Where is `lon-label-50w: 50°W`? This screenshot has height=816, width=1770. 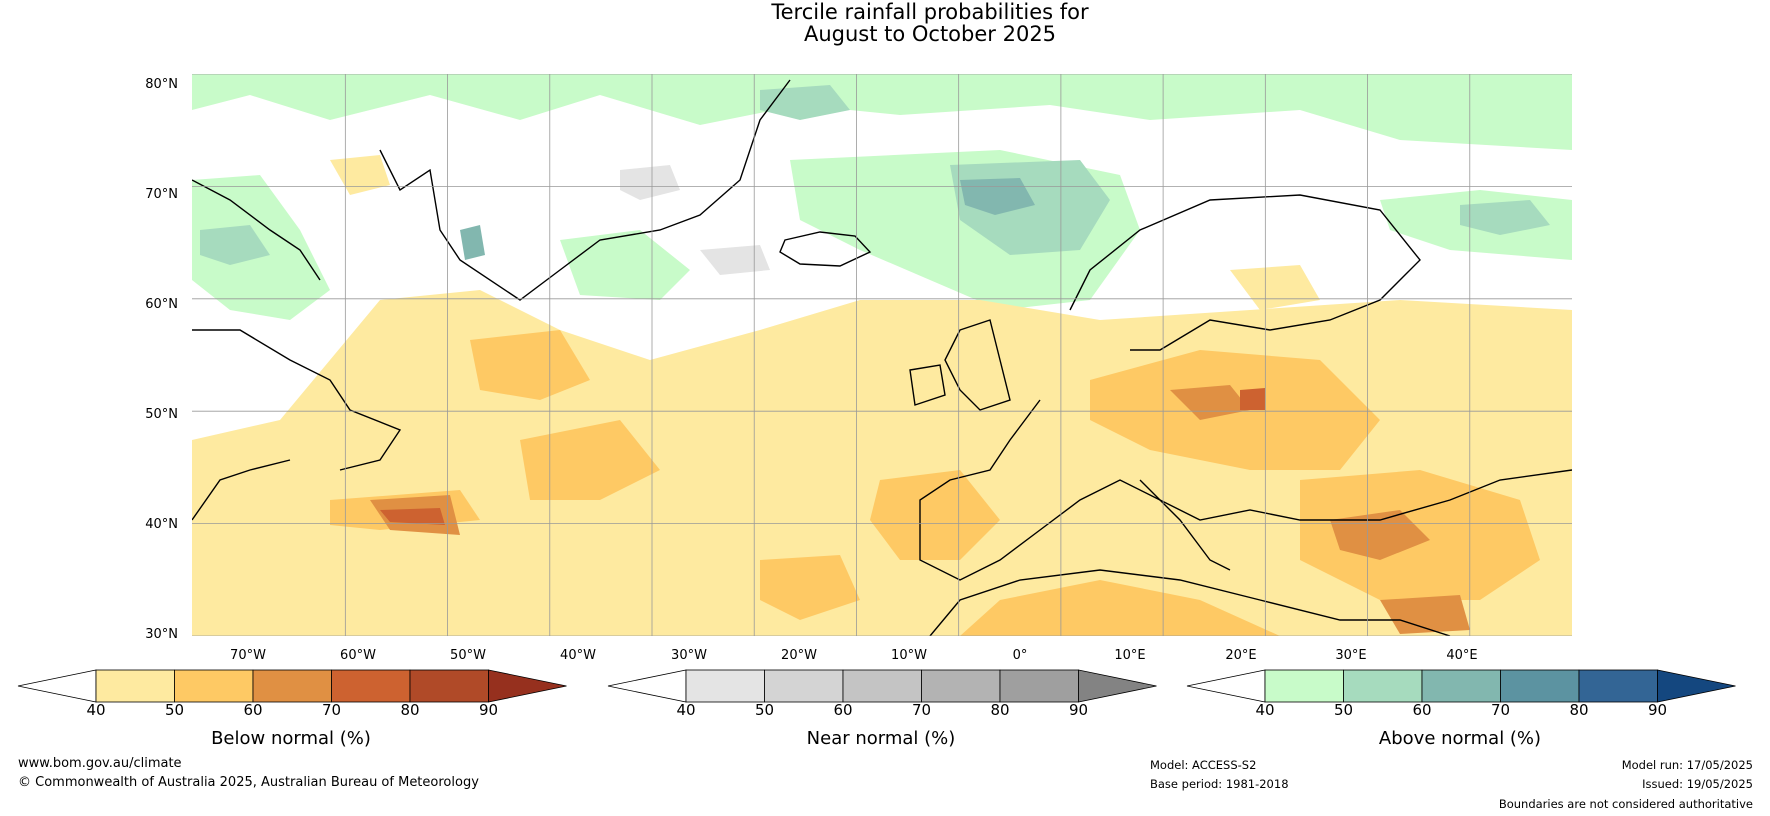 lon-label-50w: 50°W is located at coordinates (468, 655).